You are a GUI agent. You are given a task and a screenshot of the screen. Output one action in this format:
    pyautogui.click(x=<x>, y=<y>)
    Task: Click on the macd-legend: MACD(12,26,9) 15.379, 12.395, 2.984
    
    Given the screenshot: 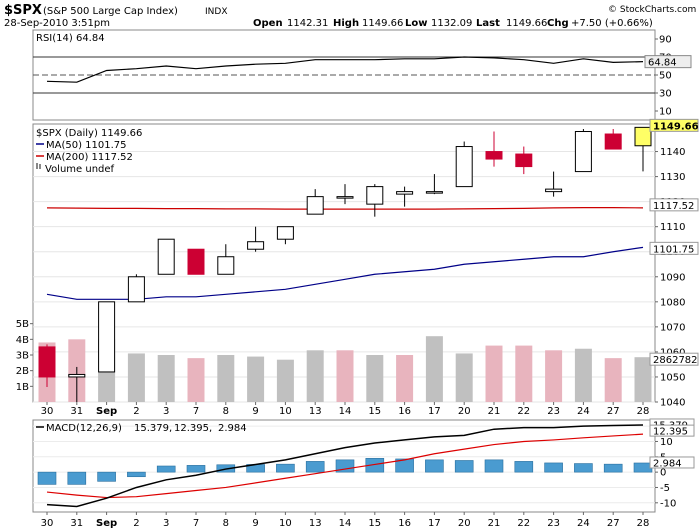 What is the action you would take?
    pyautogui.click(x=141, y=428)
    